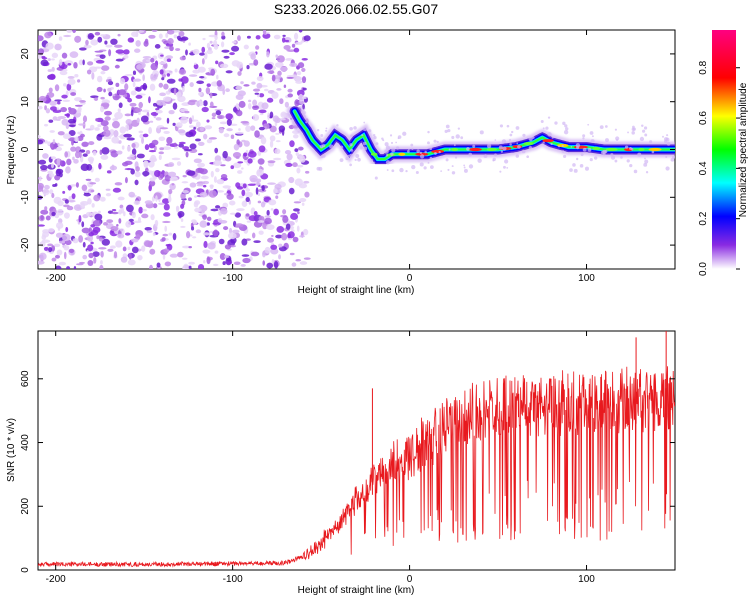 The width and height of the screenshot is (750, 600). Describe the element at coordinates (480, 141) in the screenshot. I see `spectrogram-ridge` at that location.